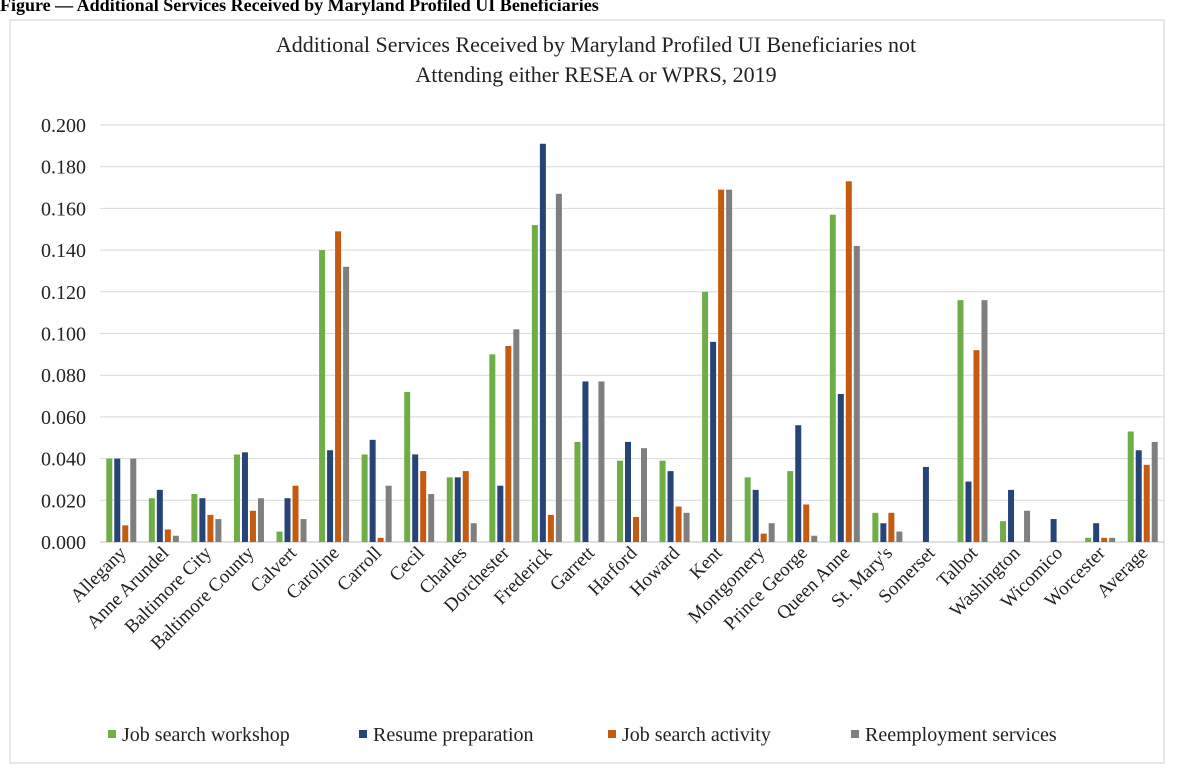 The width and height of the screenshot is (1178, 768). I want to click on y-tick-label: 0.140, so click(63, 251).